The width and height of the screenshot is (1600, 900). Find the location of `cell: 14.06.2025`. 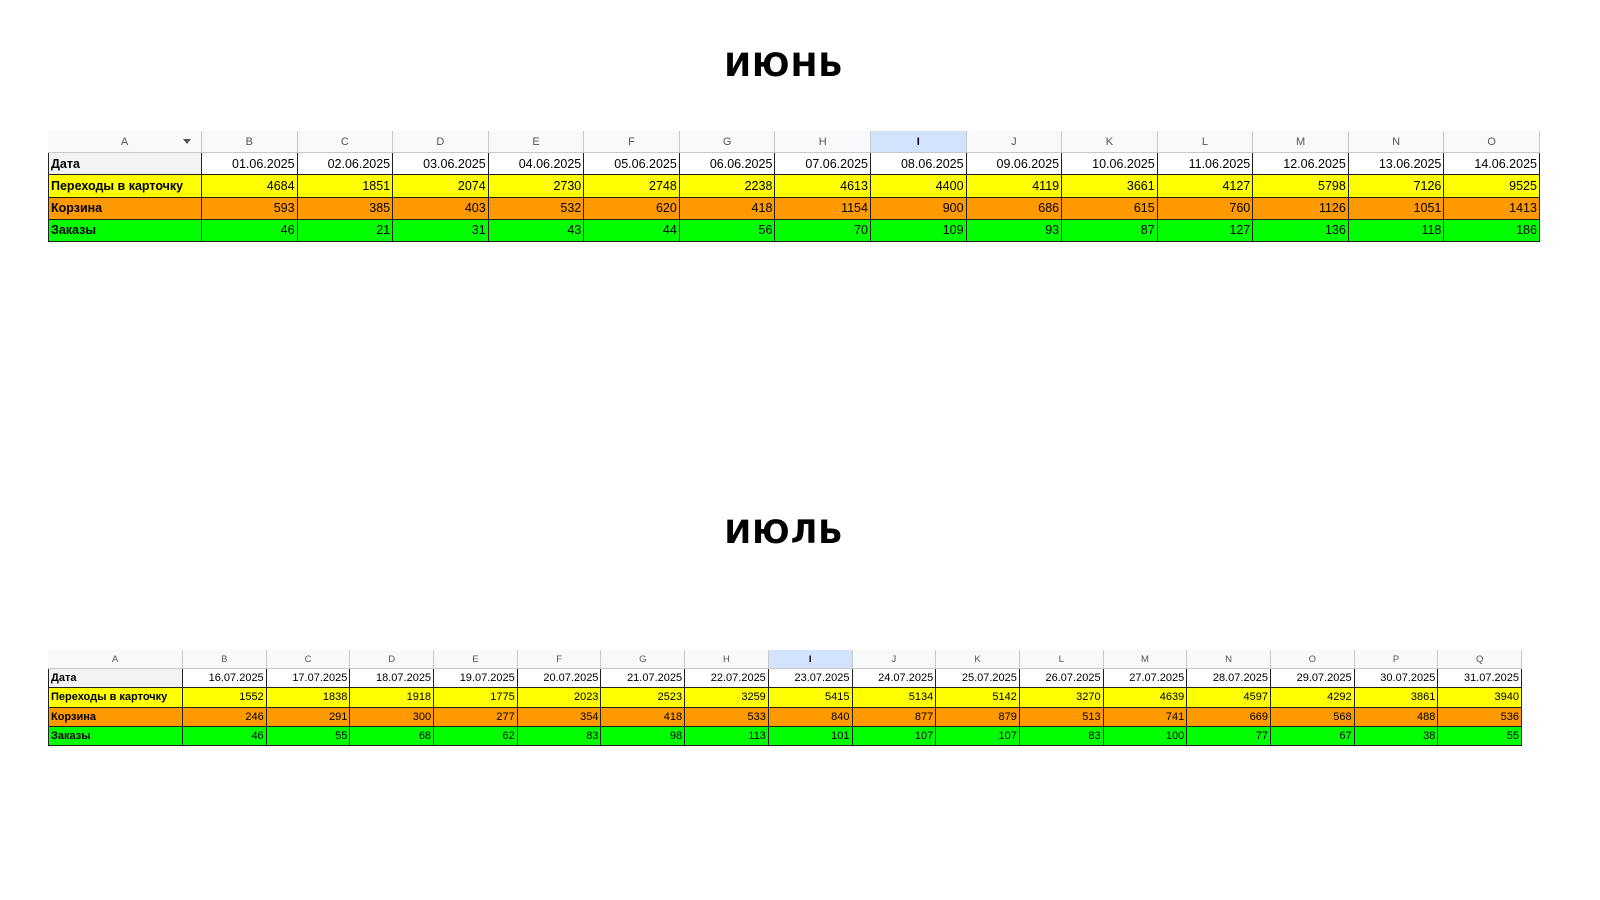

cell: 14.06.2025 is located at coordinates (1492, 164).